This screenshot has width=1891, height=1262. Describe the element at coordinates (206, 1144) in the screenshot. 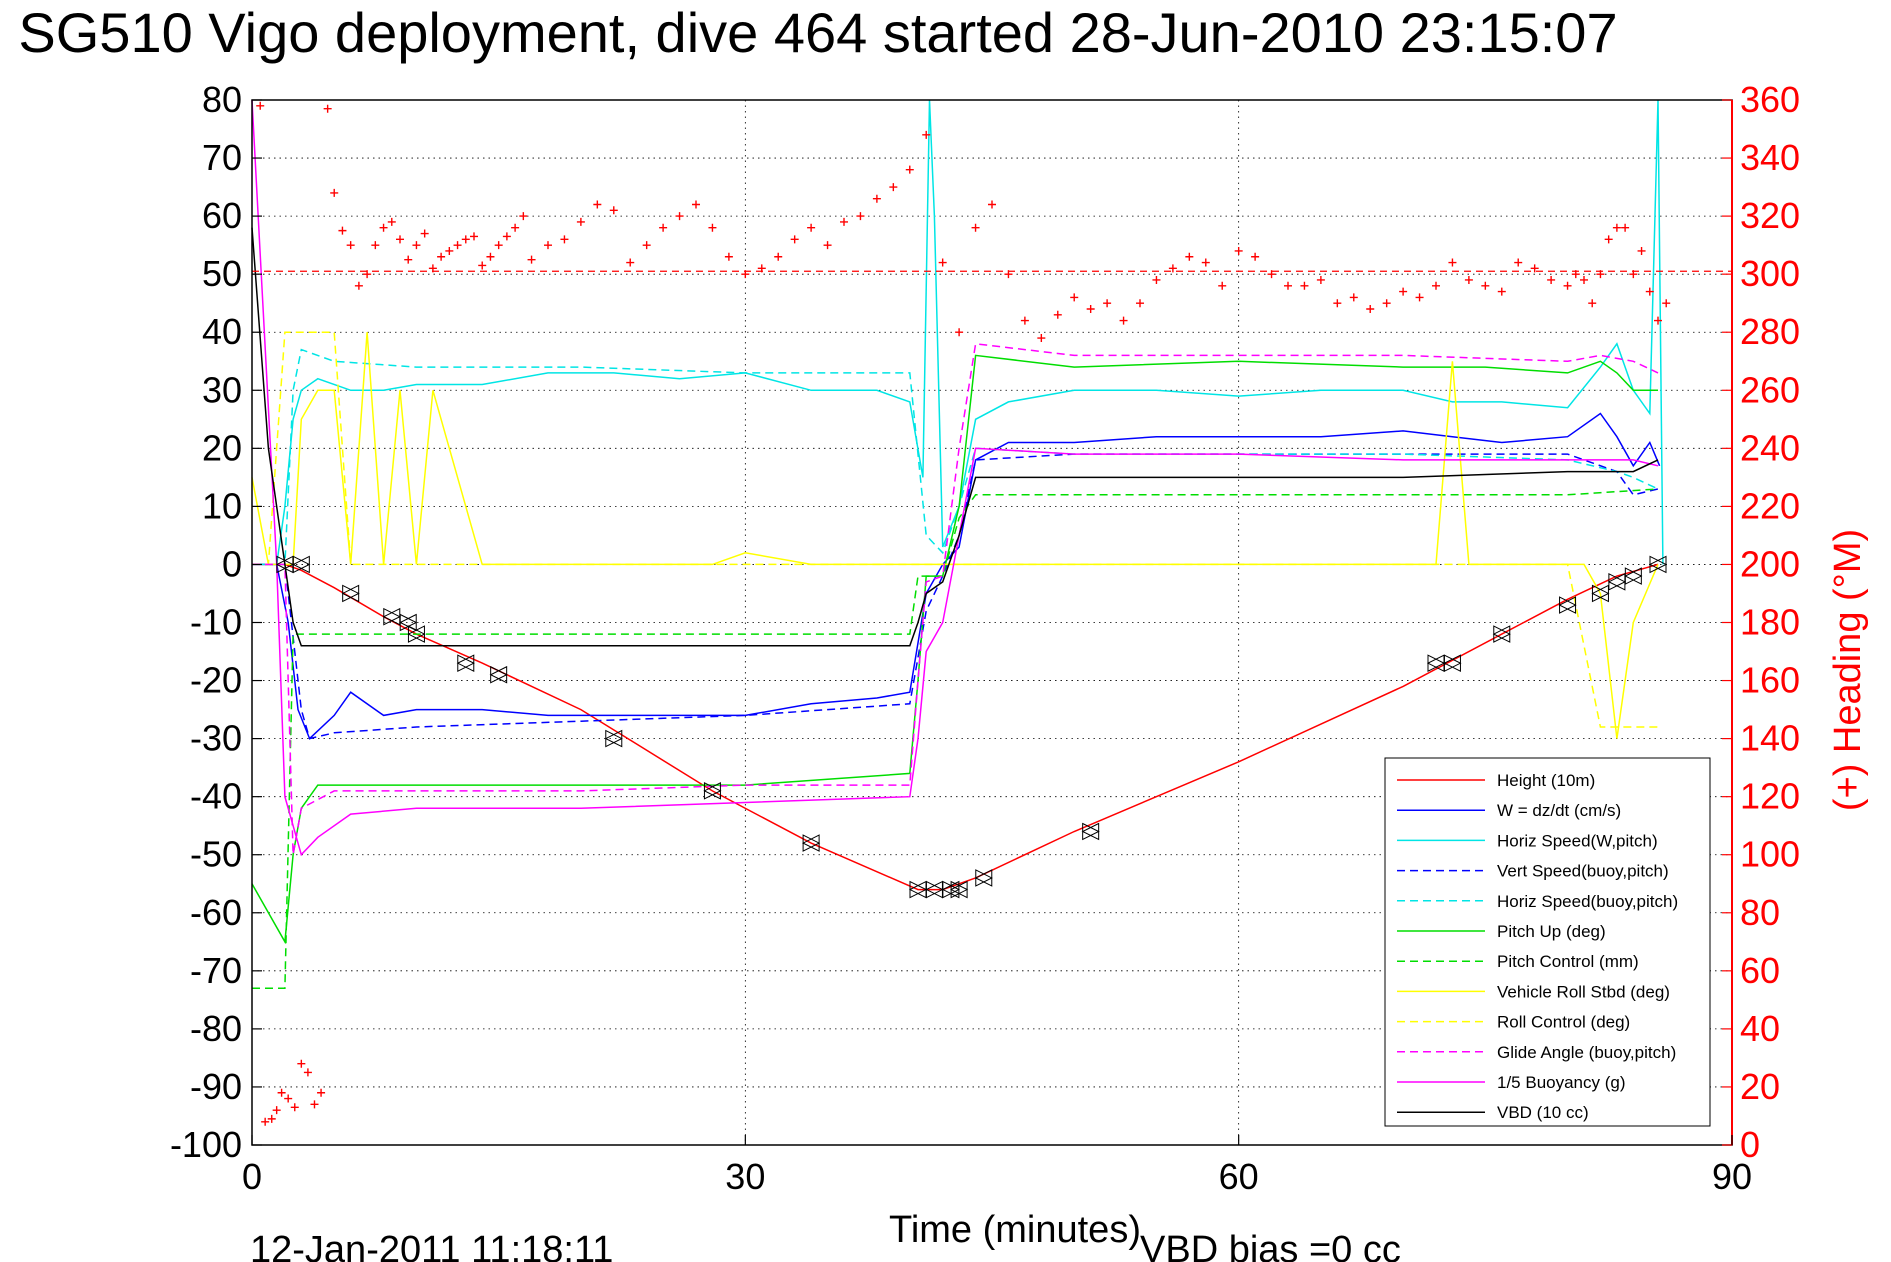

I see `y-tick-label: -100` at that location.